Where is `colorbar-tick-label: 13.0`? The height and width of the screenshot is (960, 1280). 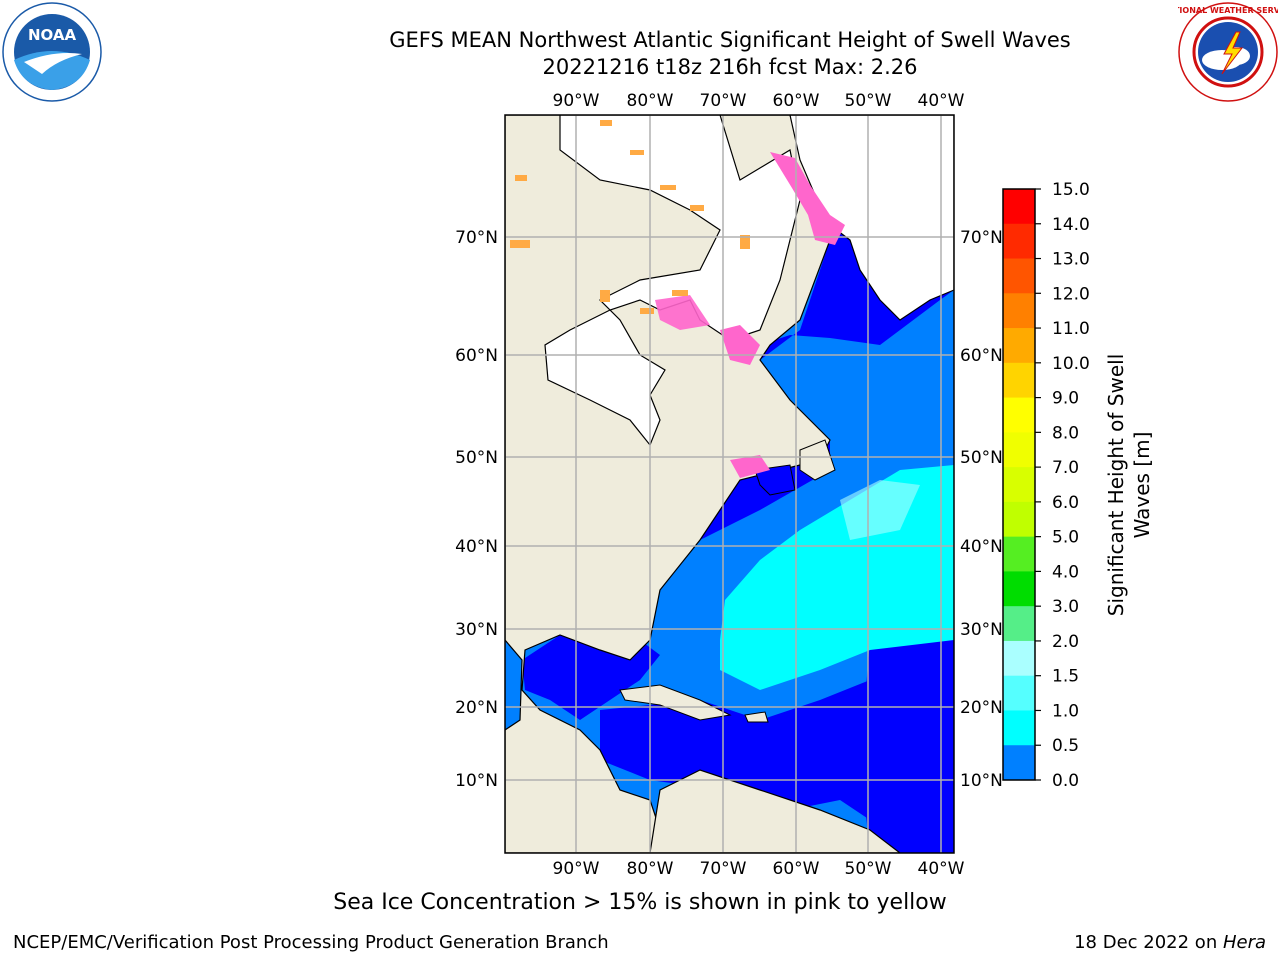 colorbar-tick-label: 13.0 is located at coordinates (1071, 260).